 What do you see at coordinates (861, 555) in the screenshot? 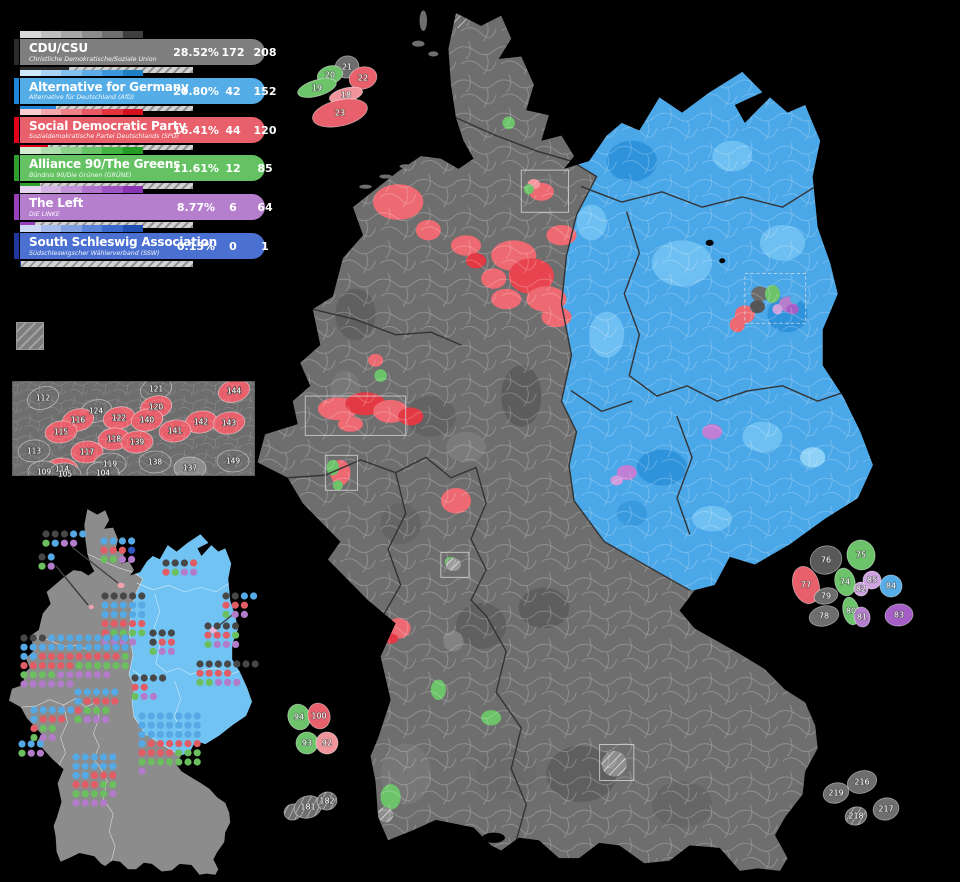
I see `district-number: 75` at bounding box center [861, 555].